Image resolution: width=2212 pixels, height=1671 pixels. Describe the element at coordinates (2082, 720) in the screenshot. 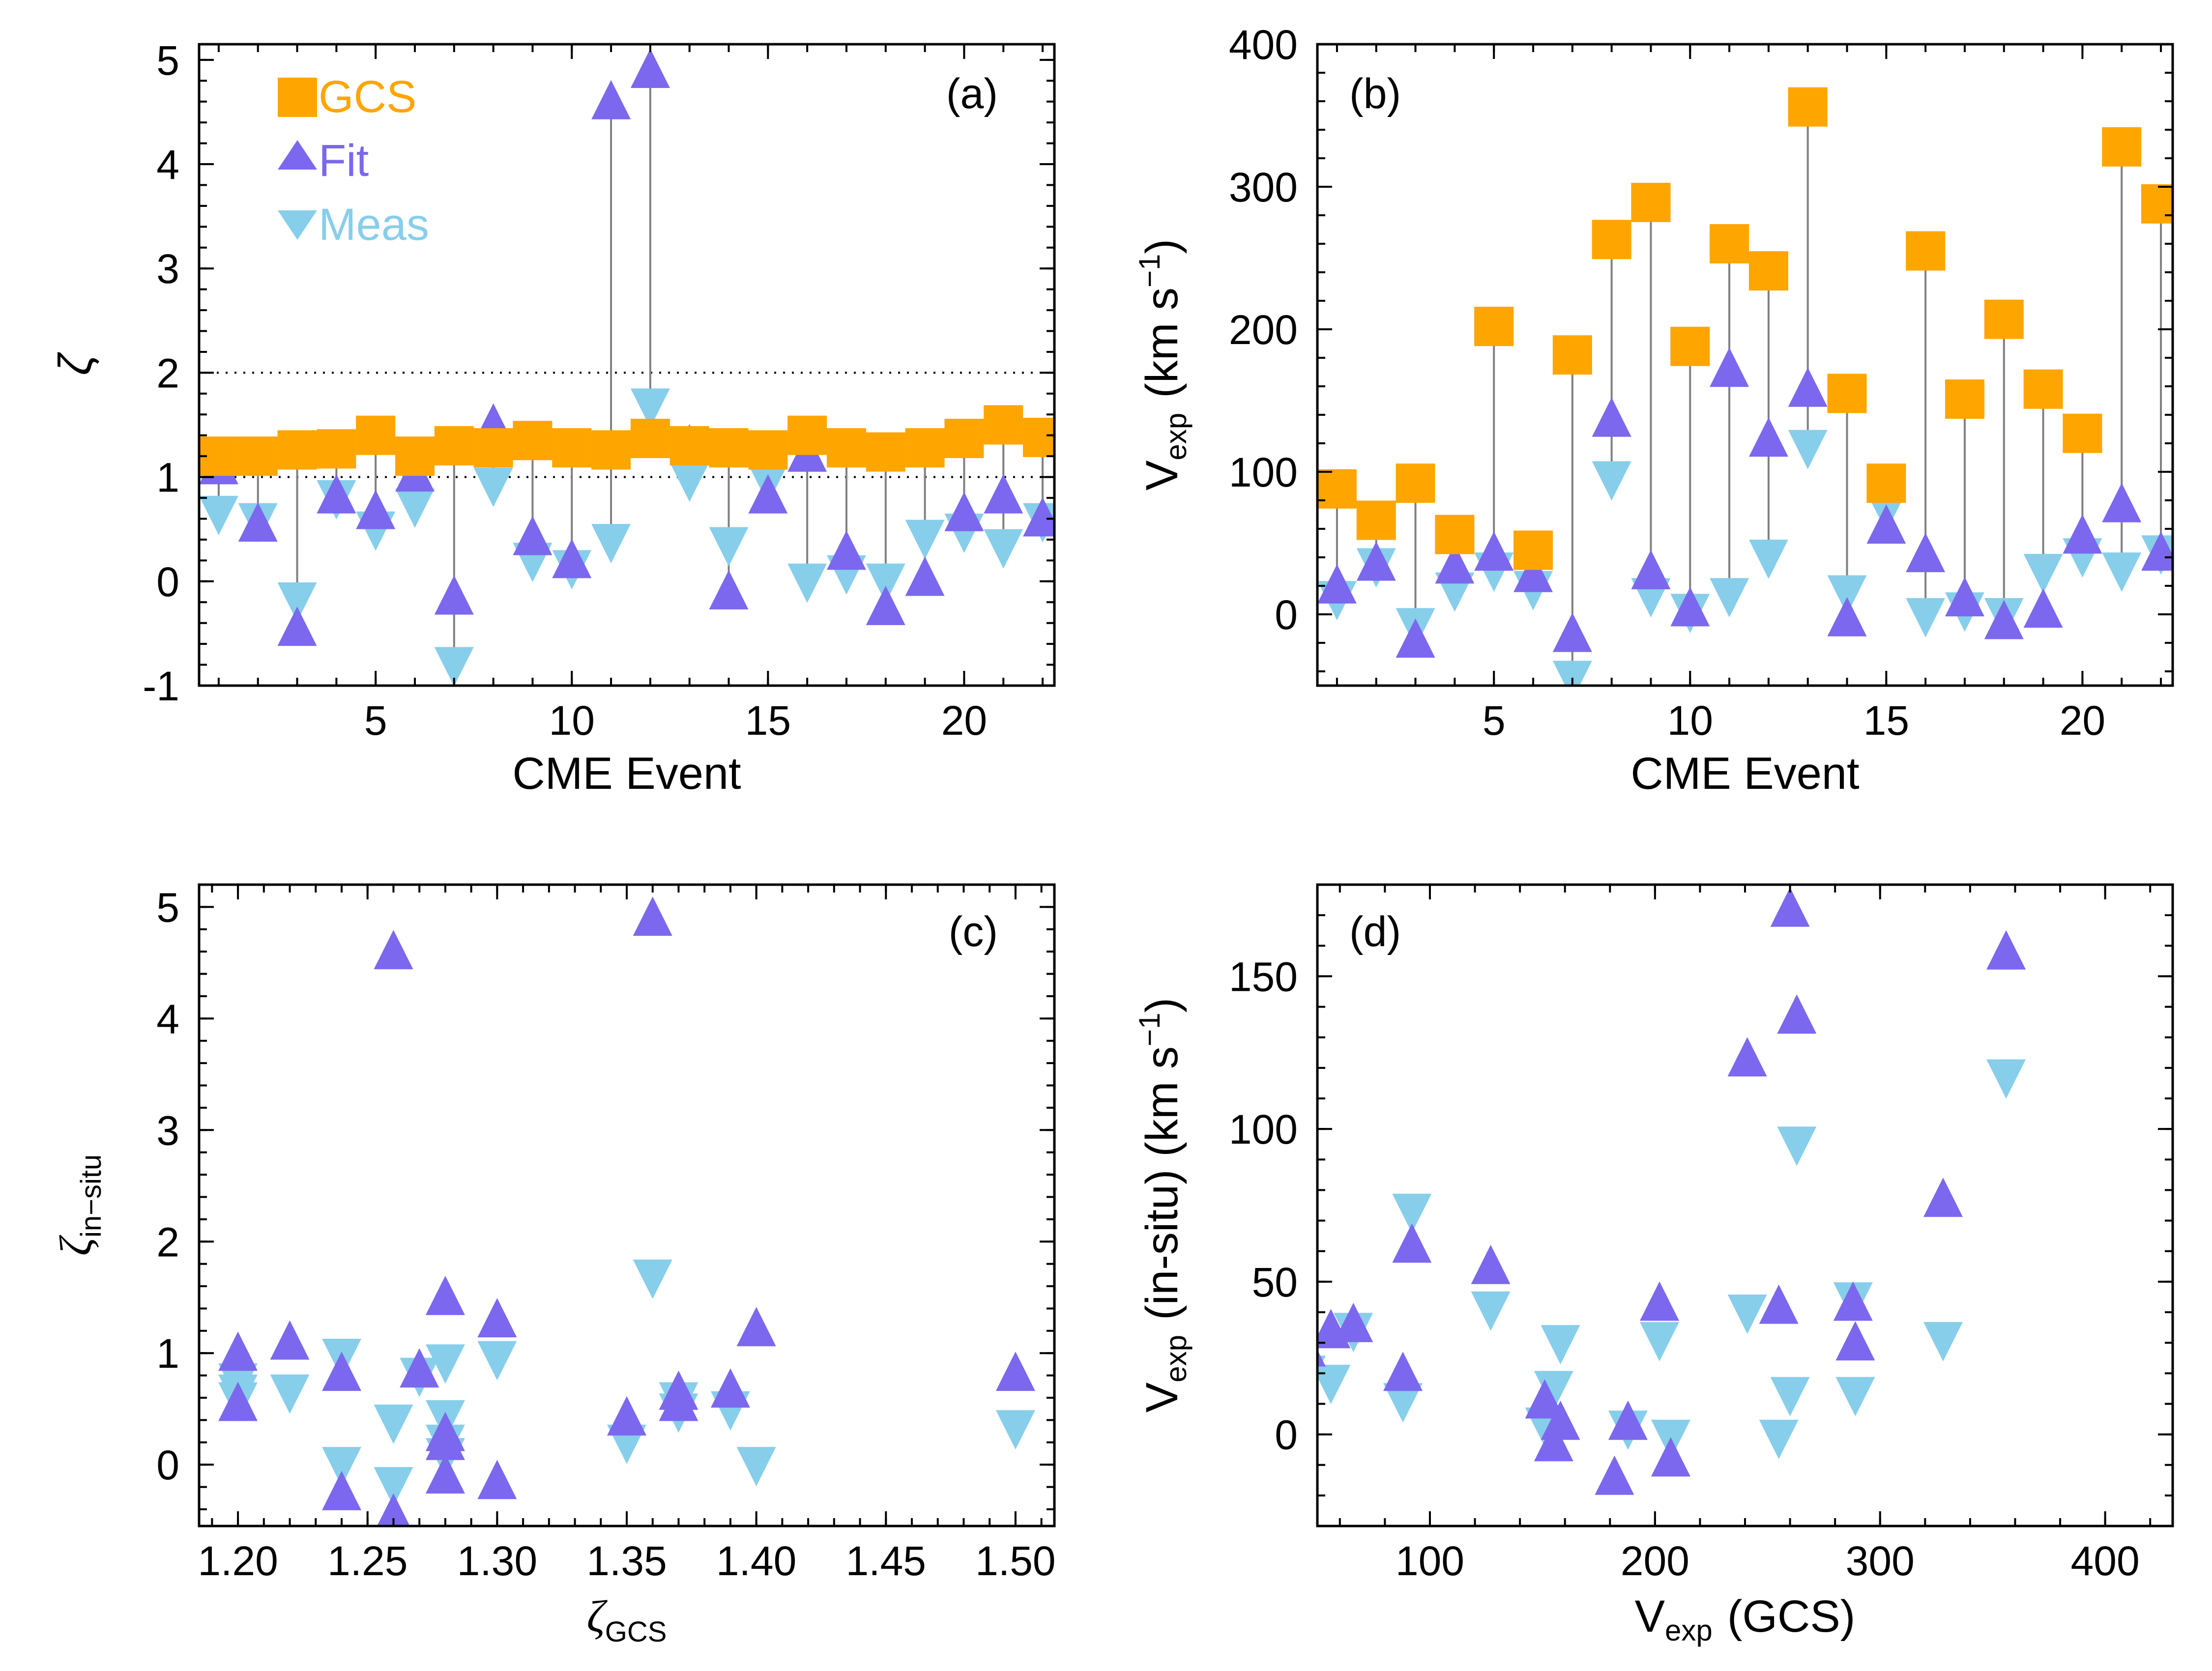

I see `panel-b-x-tick-label: 20` at that location.